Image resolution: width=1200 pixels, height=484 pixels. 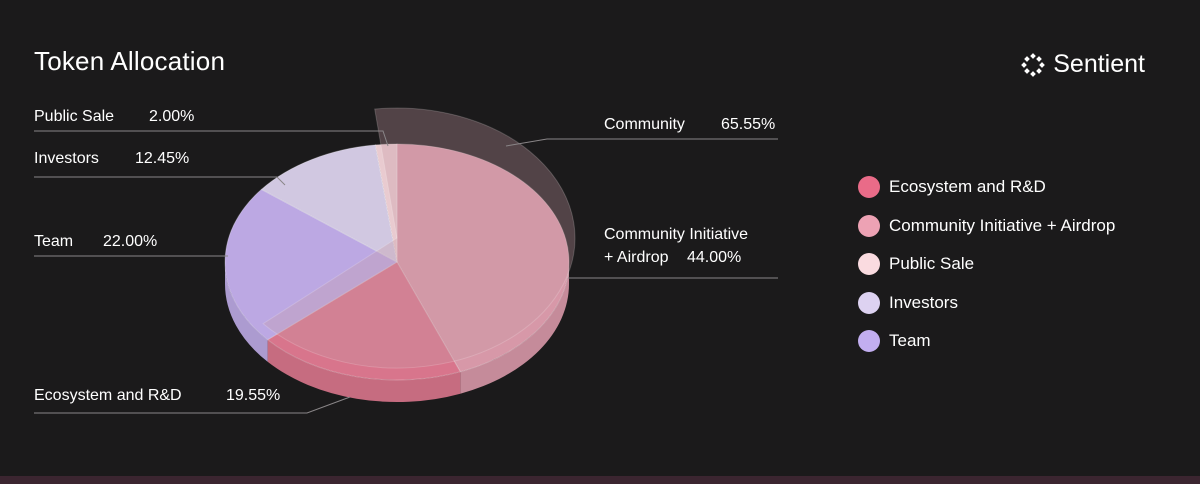 What do you see at coordinates (130, 241) in the screenshot?
I see `label-team-pct: 22.00%` at bounding box center [130, 241].